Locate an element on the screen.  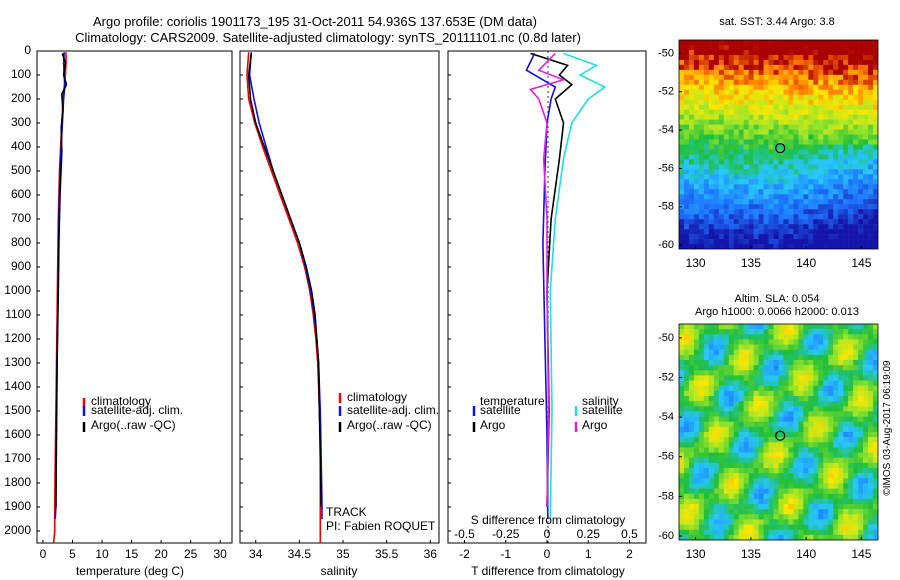
salinity-axis-label: salinity is located at coordinates (339, 571).